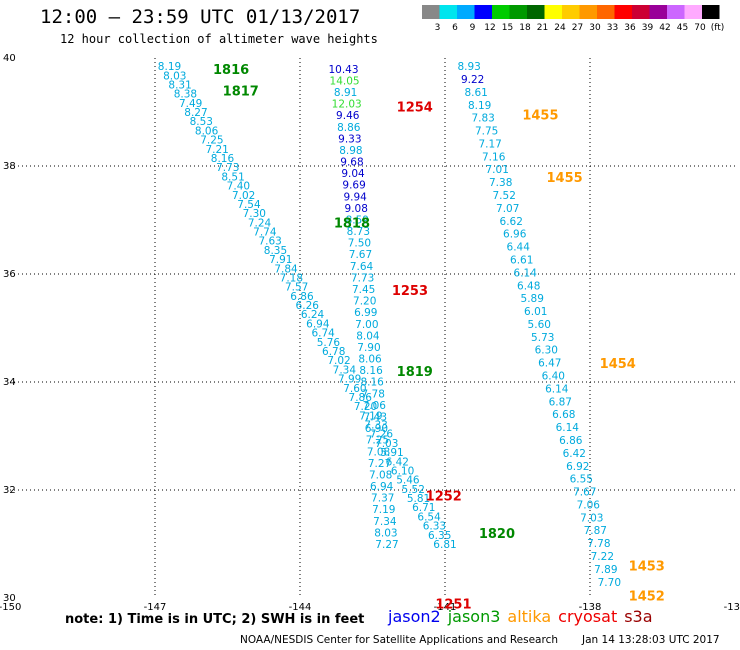 This screenshot has height=650, width=740. What do you see at coordinates (581, 480) in the screenshot?
I see `wave-height-value: 6.55` at bounding box center [581, 480].